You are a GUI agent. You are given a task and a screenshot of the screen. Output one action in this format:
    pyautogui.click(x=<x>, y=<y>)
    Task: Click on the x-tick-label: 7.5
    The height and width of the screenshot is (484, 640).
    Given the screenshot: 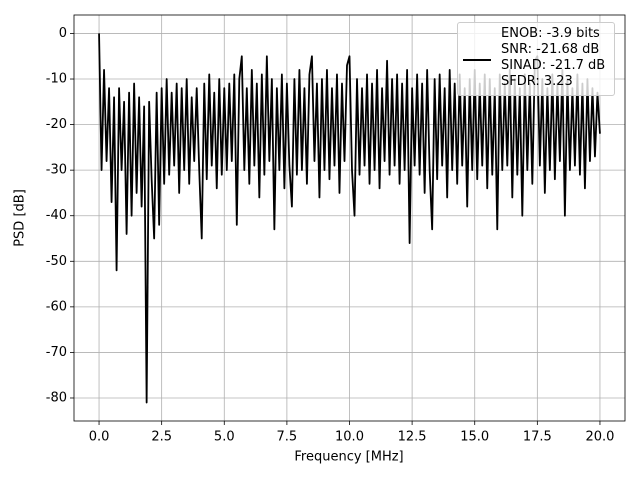 What is the action you would take?
    pyautogui.click(x=287, y=437)
    